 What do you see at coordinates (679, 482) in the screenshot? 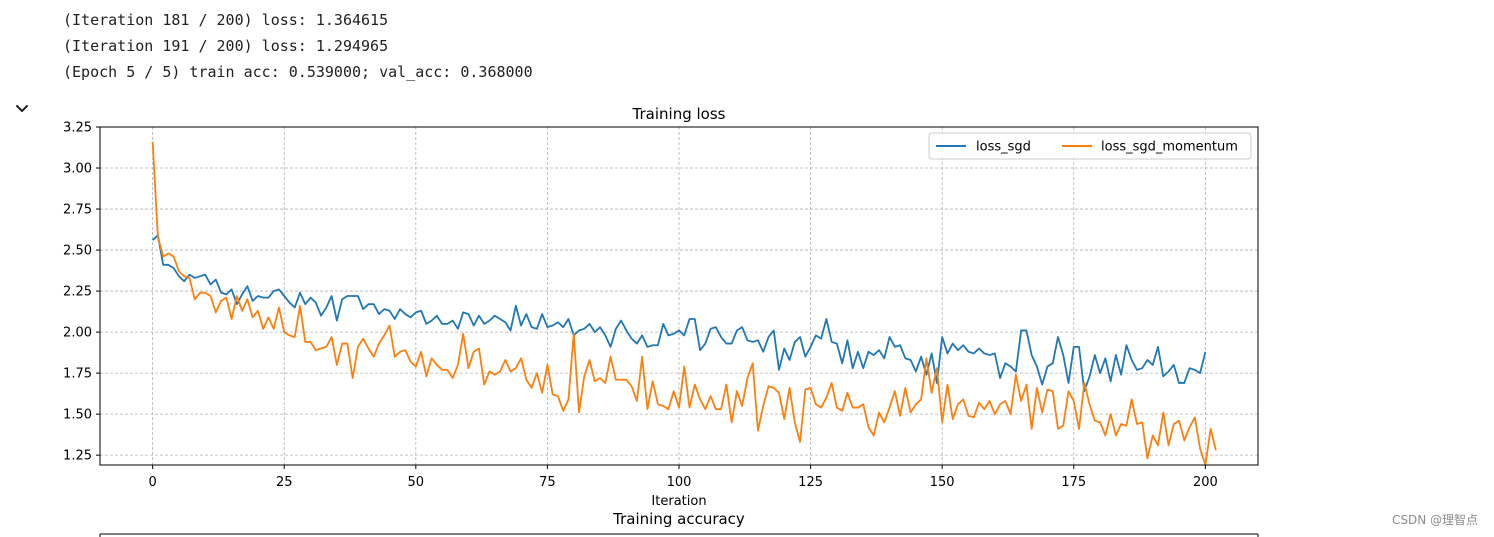
I see `x-tick-label: 100` at bounding box center [679, 482].